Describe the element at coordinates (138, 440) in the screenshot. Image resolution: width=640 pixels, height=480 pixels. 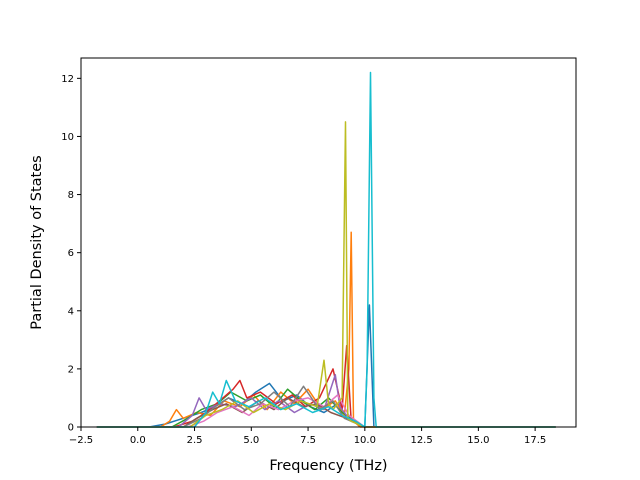
I see `x-tick-label: 0.0` at that location.